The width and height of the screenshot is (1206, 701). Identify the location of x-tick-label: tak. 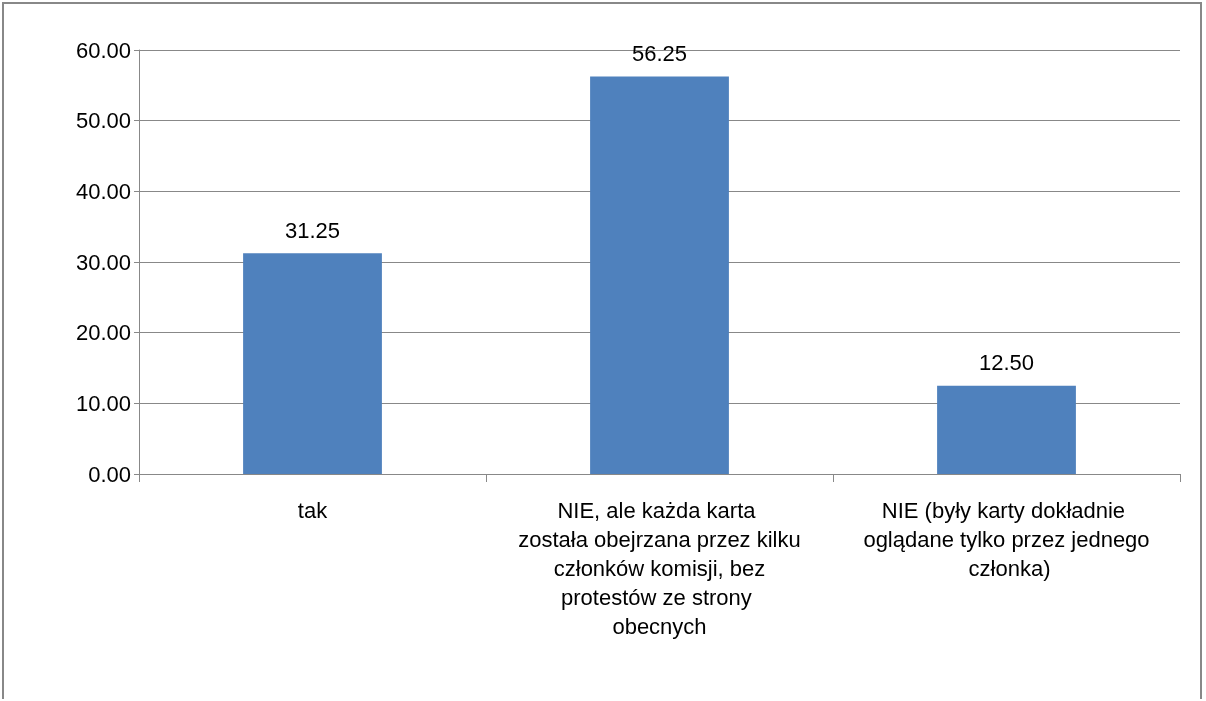
(313, 510).